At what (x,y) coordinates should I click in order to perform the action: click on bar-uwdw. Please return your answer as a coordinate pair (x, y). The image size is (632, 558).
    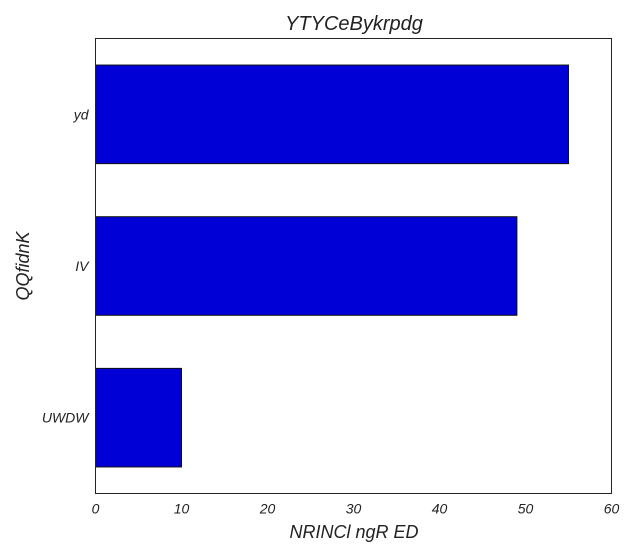
    Looking at the image, I should click on (138, 417).